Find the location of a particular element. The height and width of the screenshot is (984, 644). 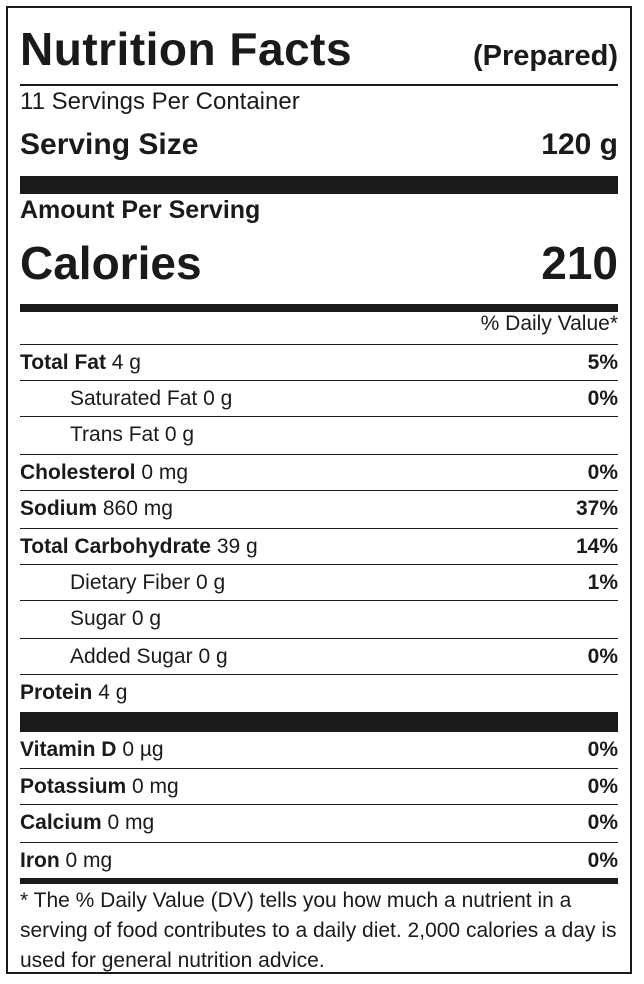

daily-value-header: % Daily Value* is located at coordinates (549, 323).